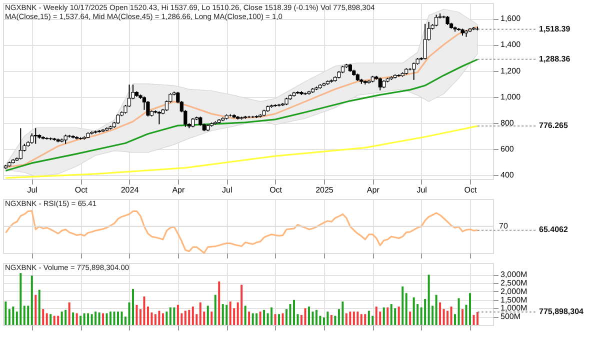 The width and height of the screenshot is (604, 347). Describe the element at coordinates (561, 311) in the screenshot. I see `annotation: 775,898,304` at that location.